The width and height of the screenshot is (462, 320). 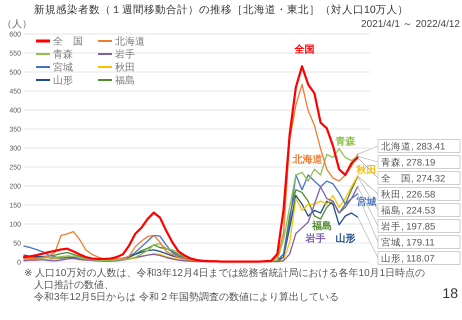 I want to click on data-label: 全 国, 274.32, so click(x=413, y=178).